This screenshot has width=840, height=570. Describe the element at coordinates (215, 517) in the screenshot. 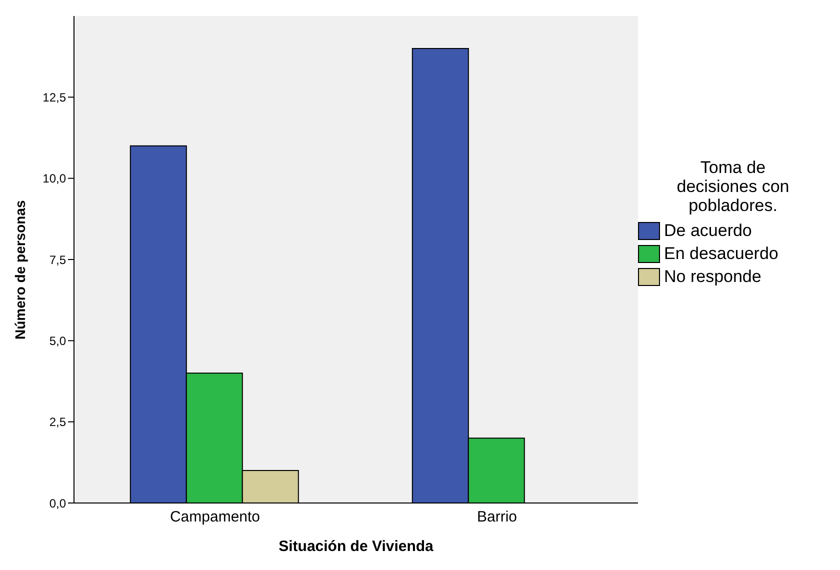

I see `x-tick-label: Campamento` at that location.